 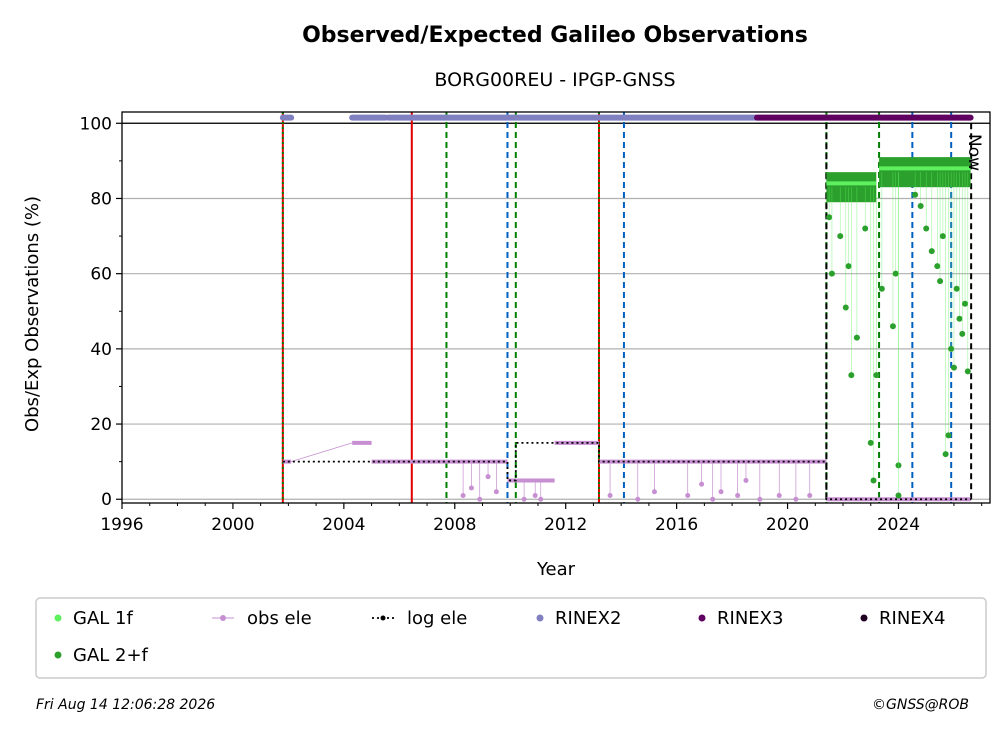 What do you see at coordinates (343, 525) in the screenshot?
I see `x-tick-label: 2004` at bounding box center [343, 525].